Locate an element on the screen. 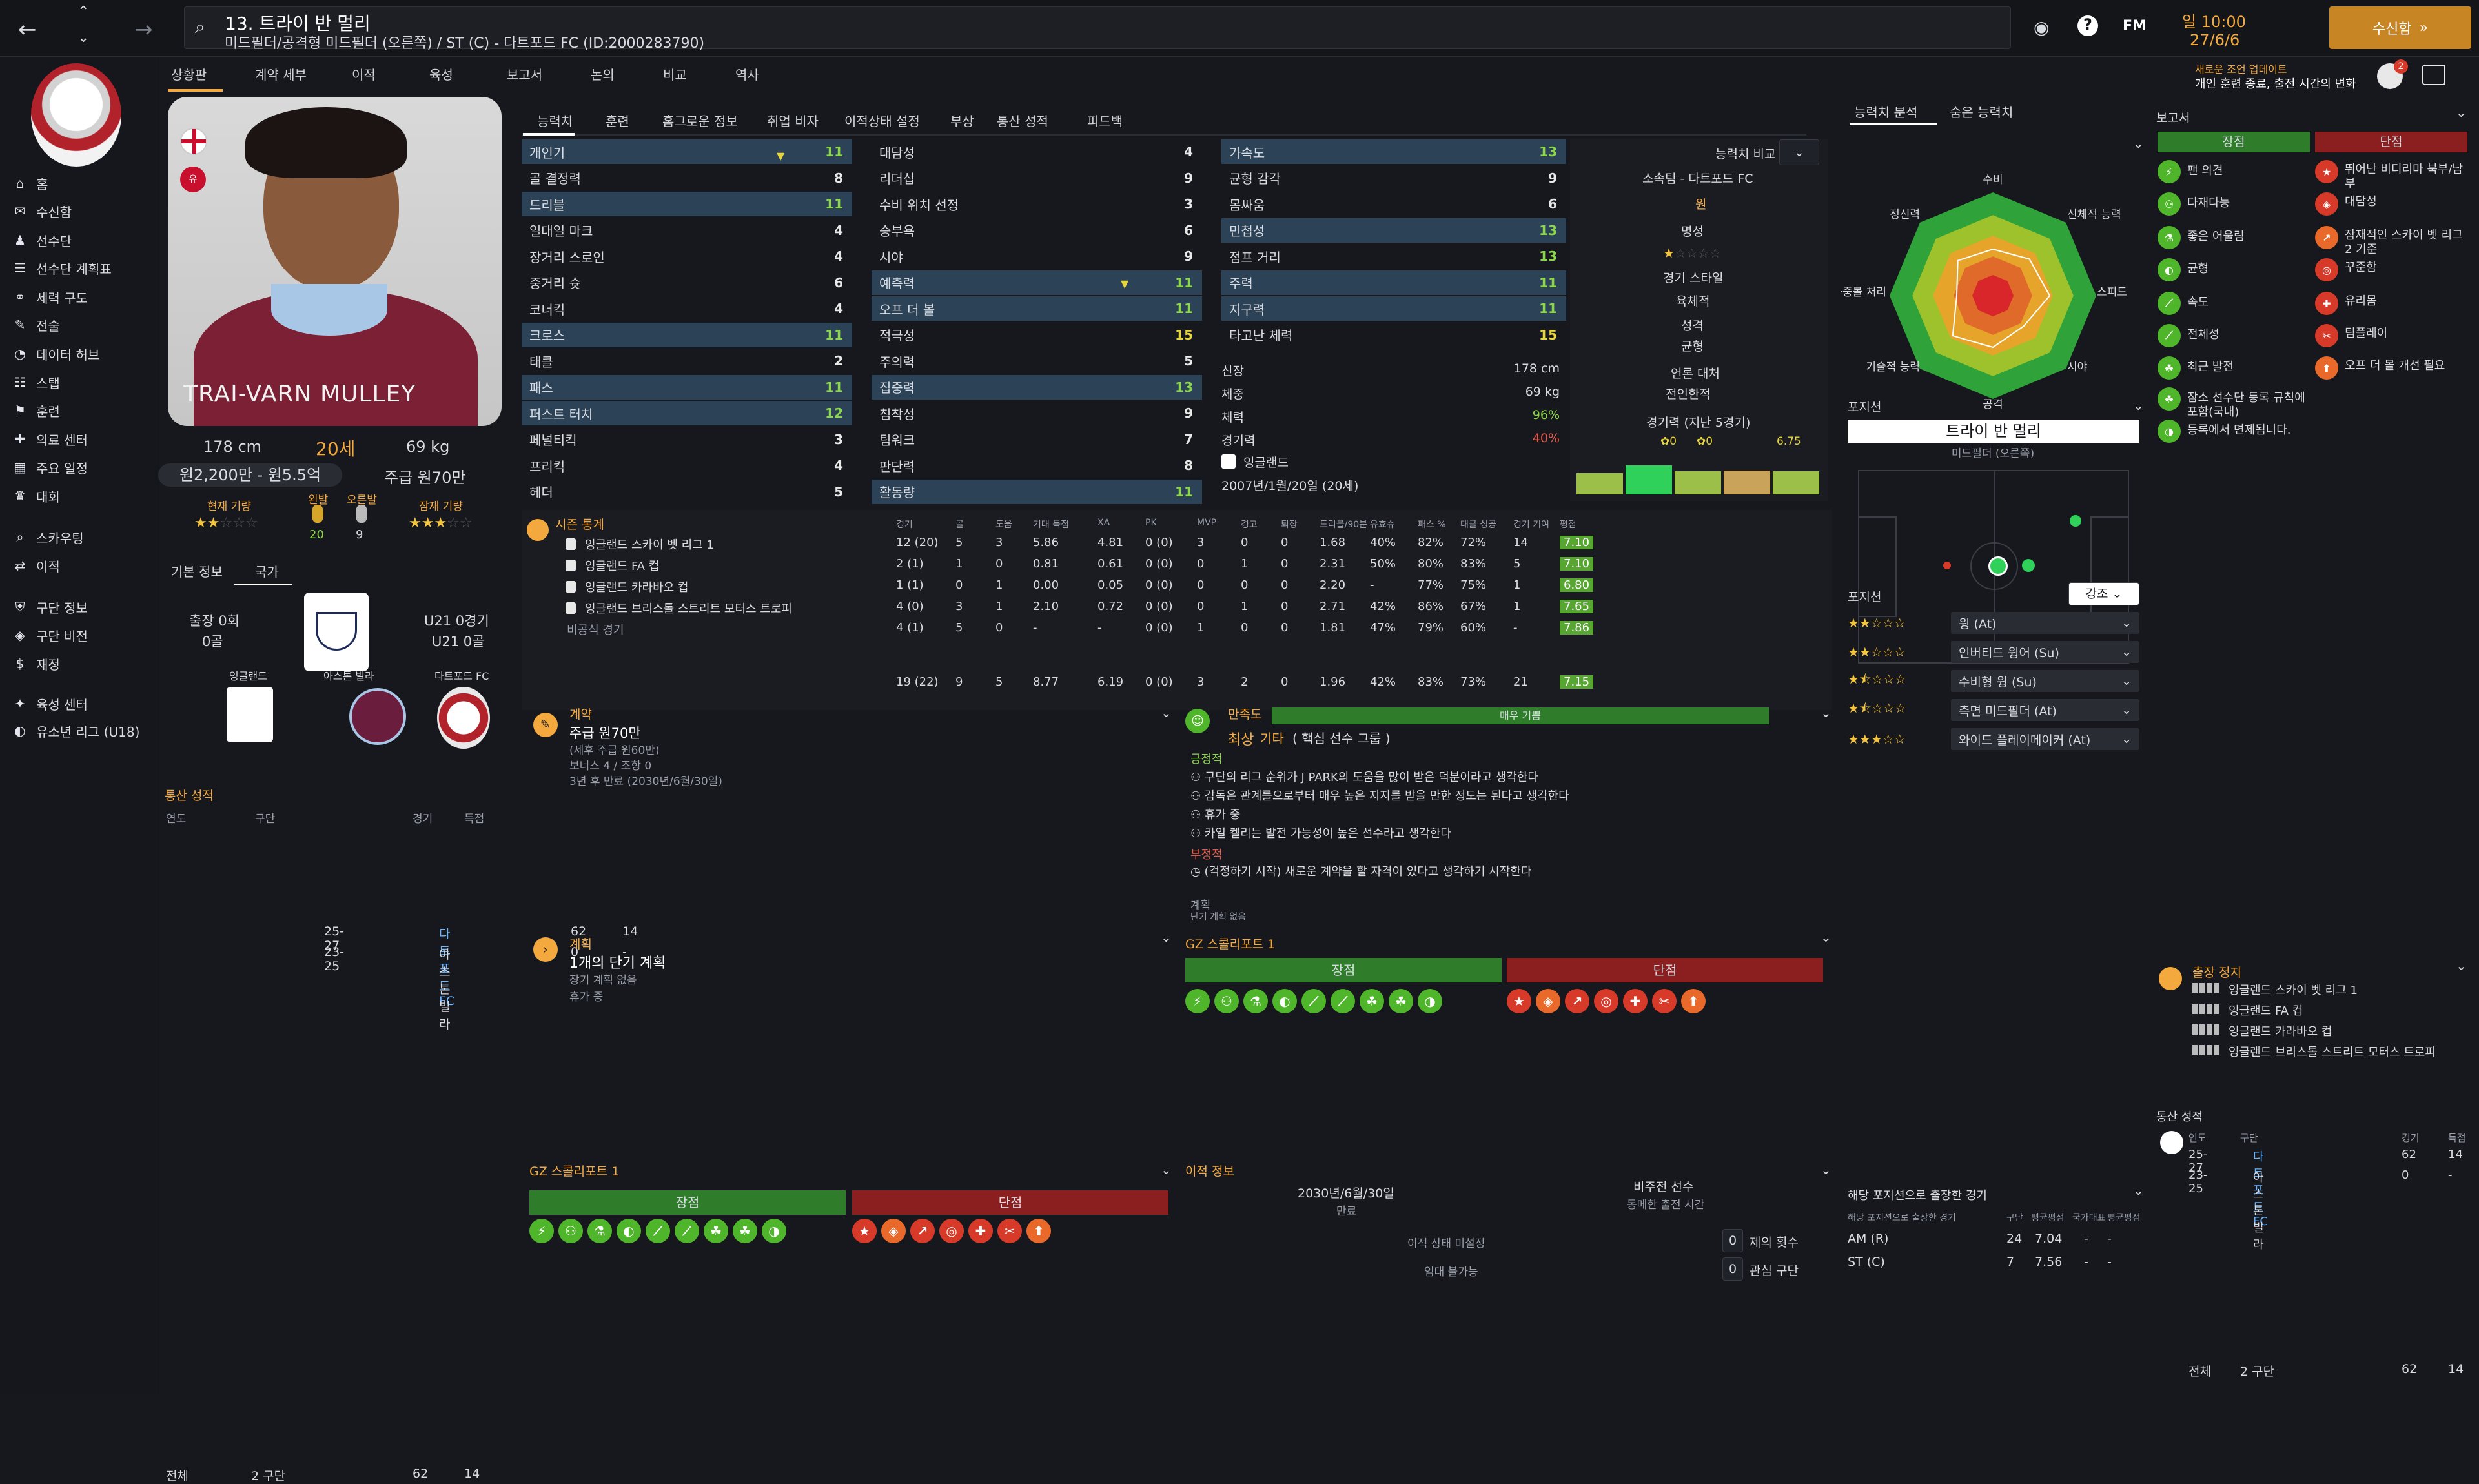  scout-con-icon: ◈ is located at coordinates (1548, 1001).